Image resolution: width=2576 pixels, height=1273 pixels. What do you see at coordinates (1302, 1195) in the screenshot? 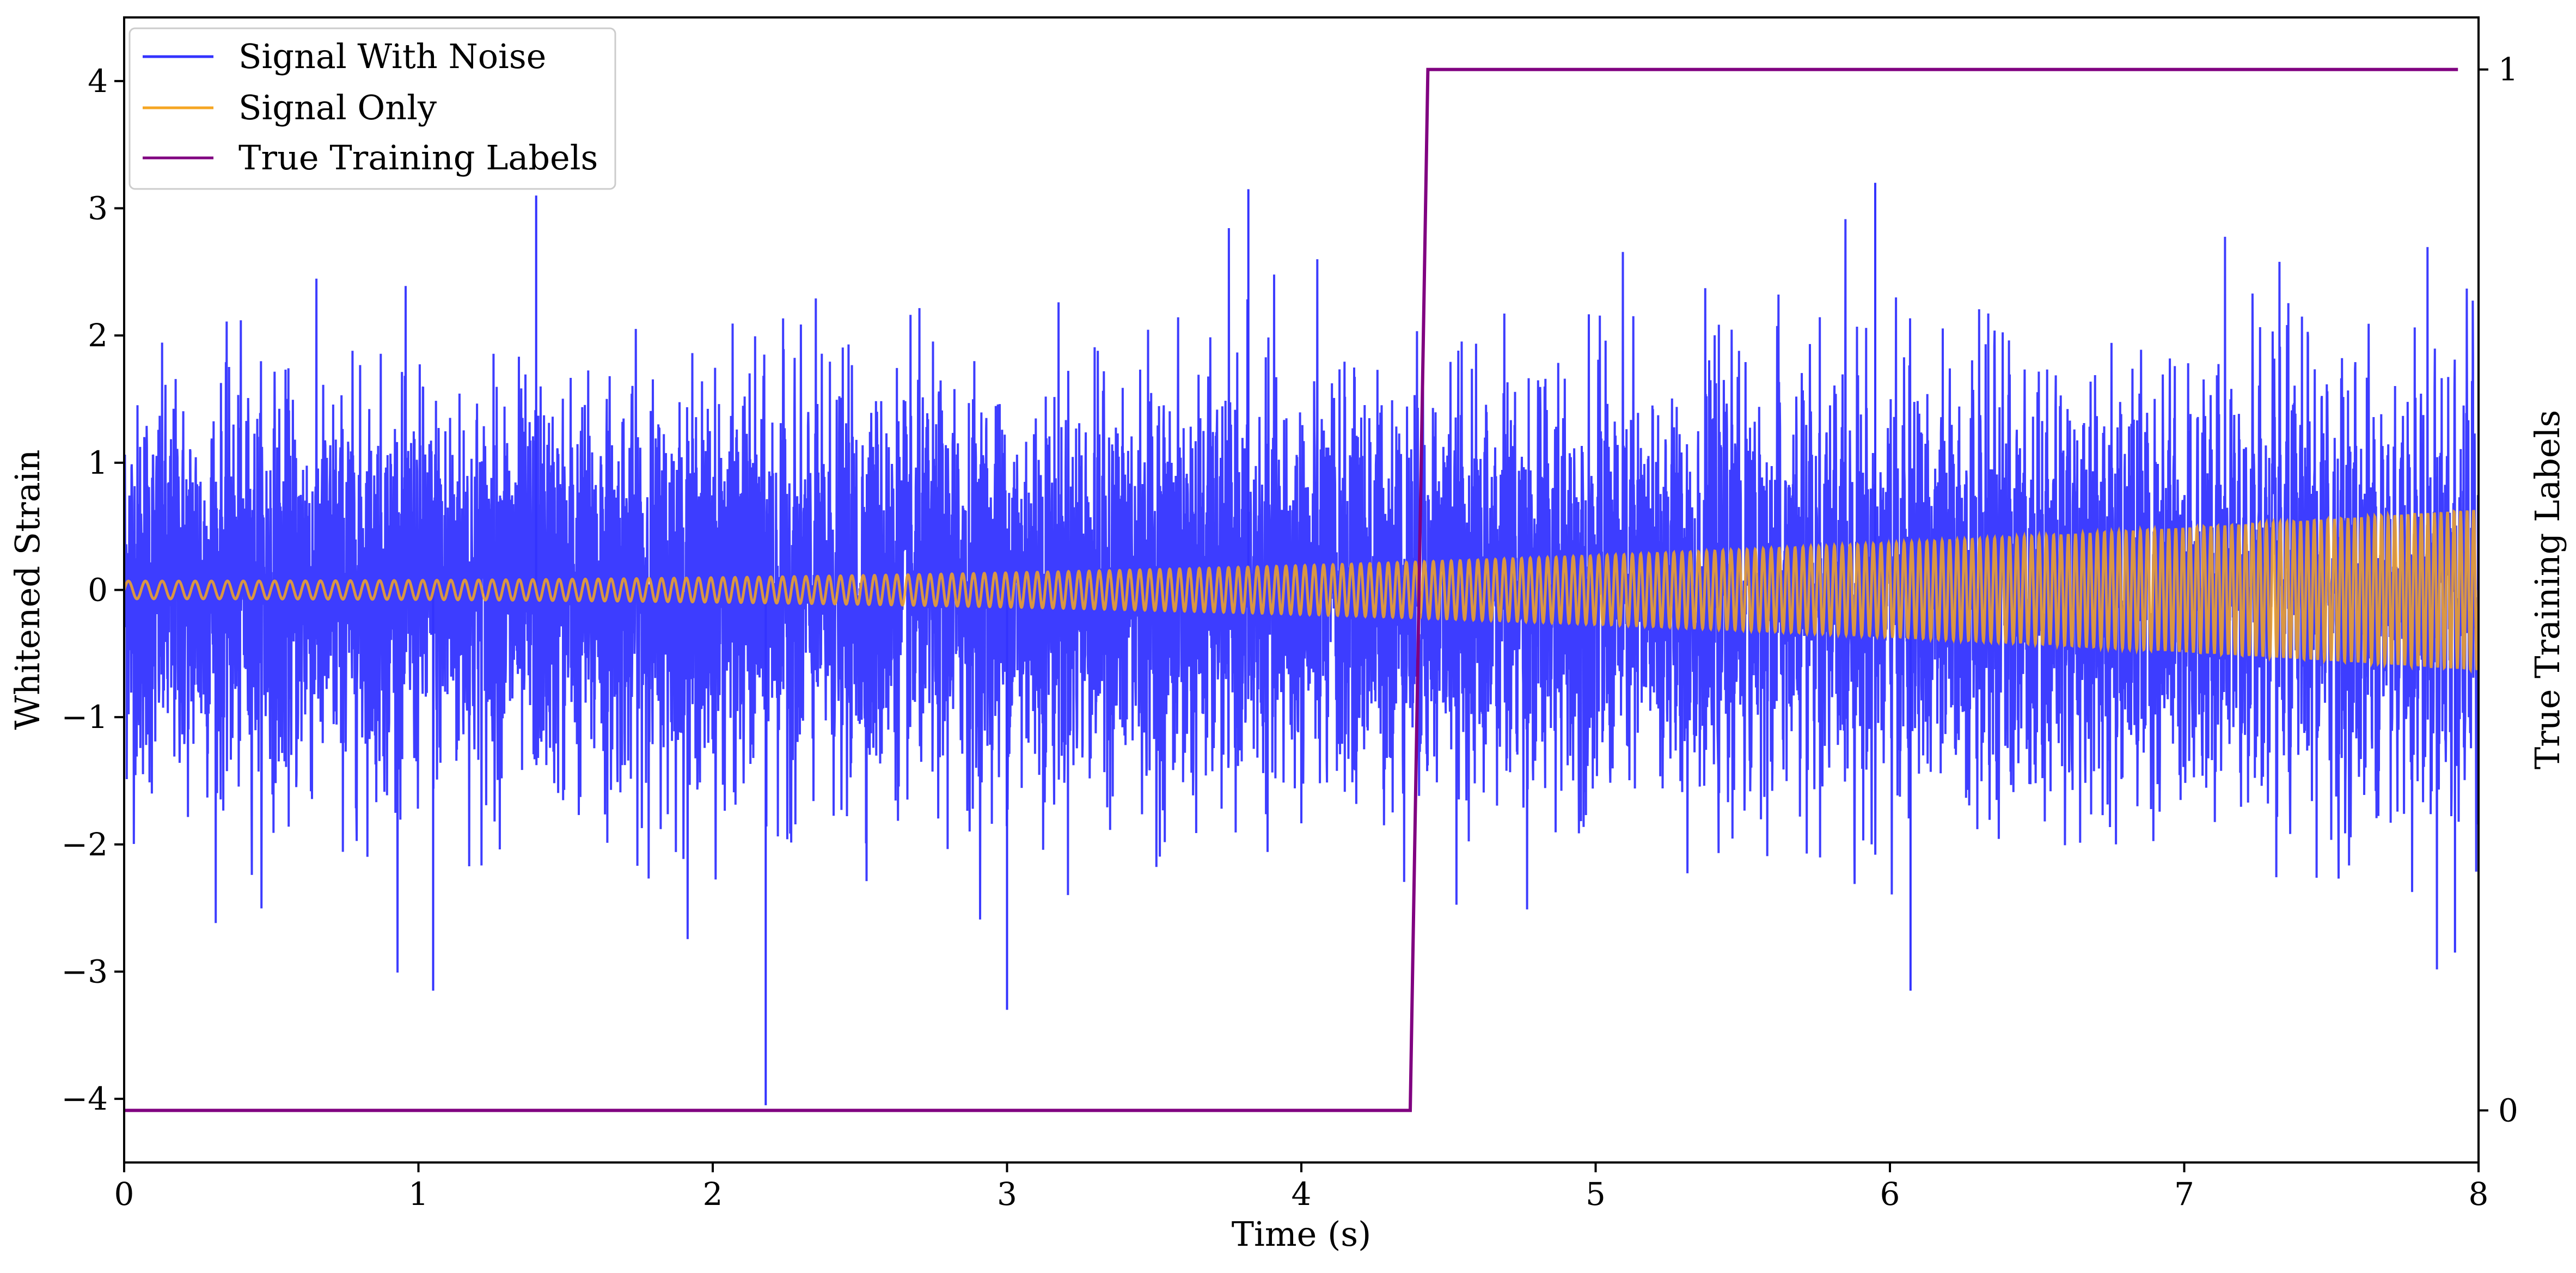
I see `x-tick-label: 4` at bounding box center [1302, 1195].